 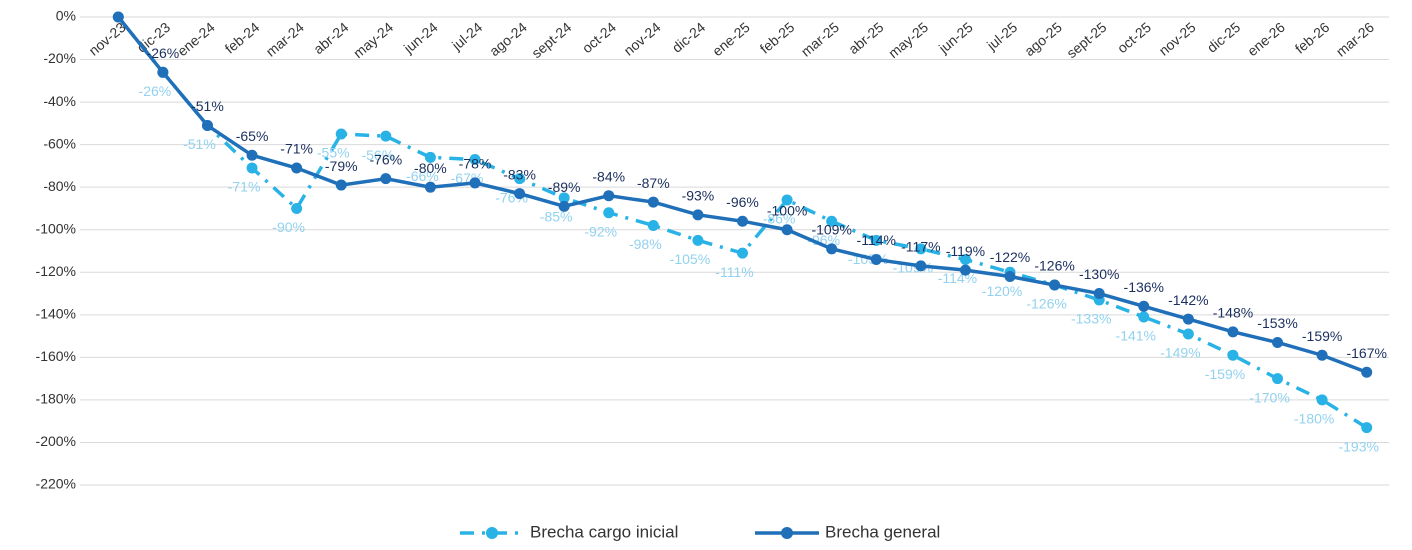 I want to click on x-tick-label: ene-26, so click(x=1266, y=39).